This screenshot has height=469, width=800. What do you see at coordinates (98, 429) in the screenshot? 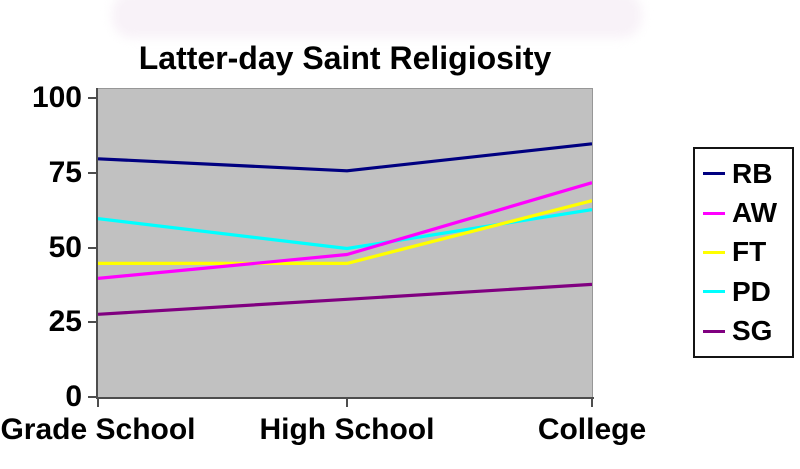
I see `x-axis-label-grade-school: Grade School` at bounding box center [98, 429].